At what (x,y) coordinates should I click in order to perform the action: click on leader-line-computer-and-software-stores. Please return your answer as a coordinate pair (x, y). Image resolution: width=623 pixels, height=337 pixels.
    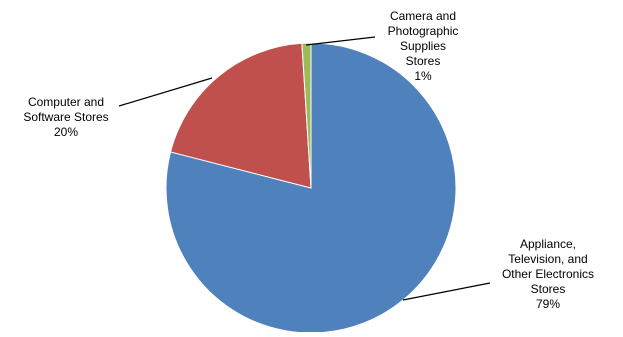
    Looking at the image, I should click on (165, 92).